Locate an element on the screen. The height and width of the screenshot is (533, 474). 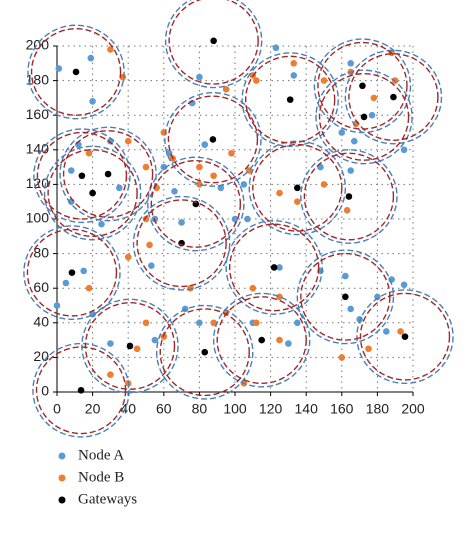
y-tick-label: 20 is located at coordinates (41, 356).